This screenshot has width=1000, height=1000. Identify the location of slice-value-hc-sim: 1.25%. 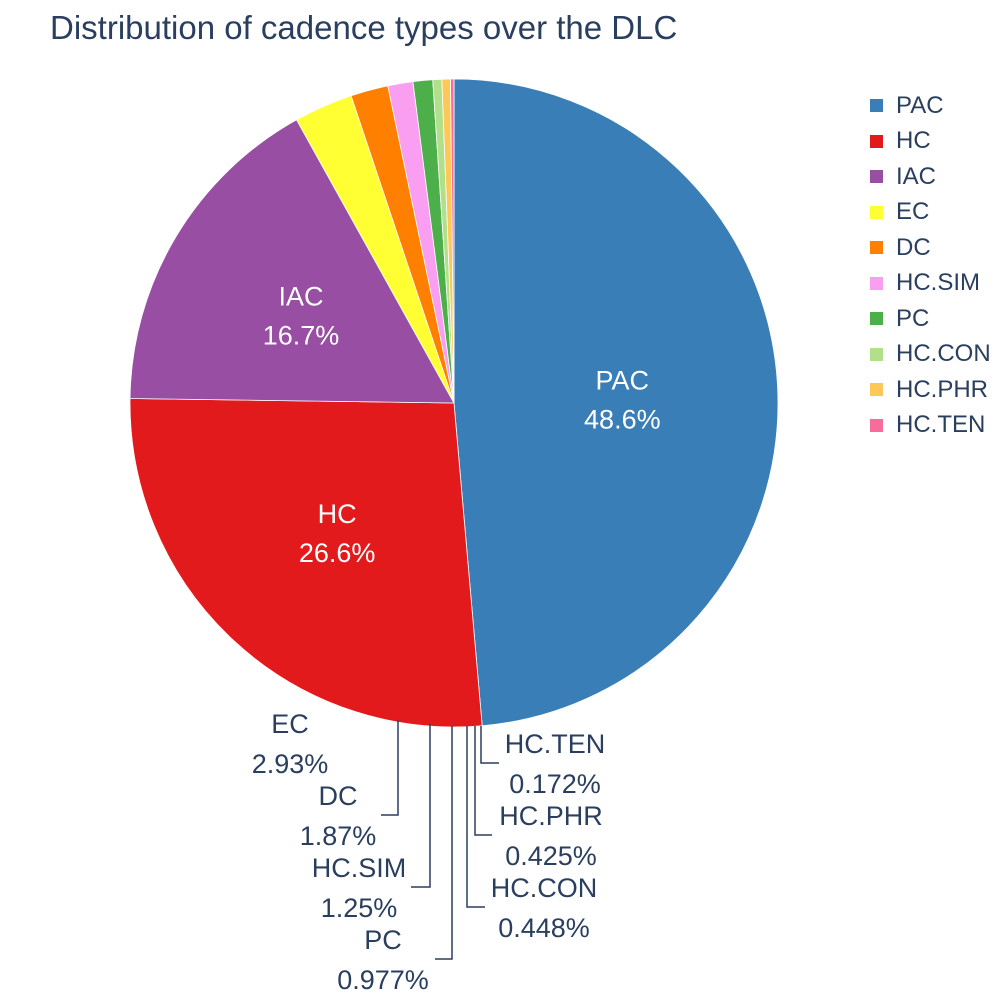
(359, 908).